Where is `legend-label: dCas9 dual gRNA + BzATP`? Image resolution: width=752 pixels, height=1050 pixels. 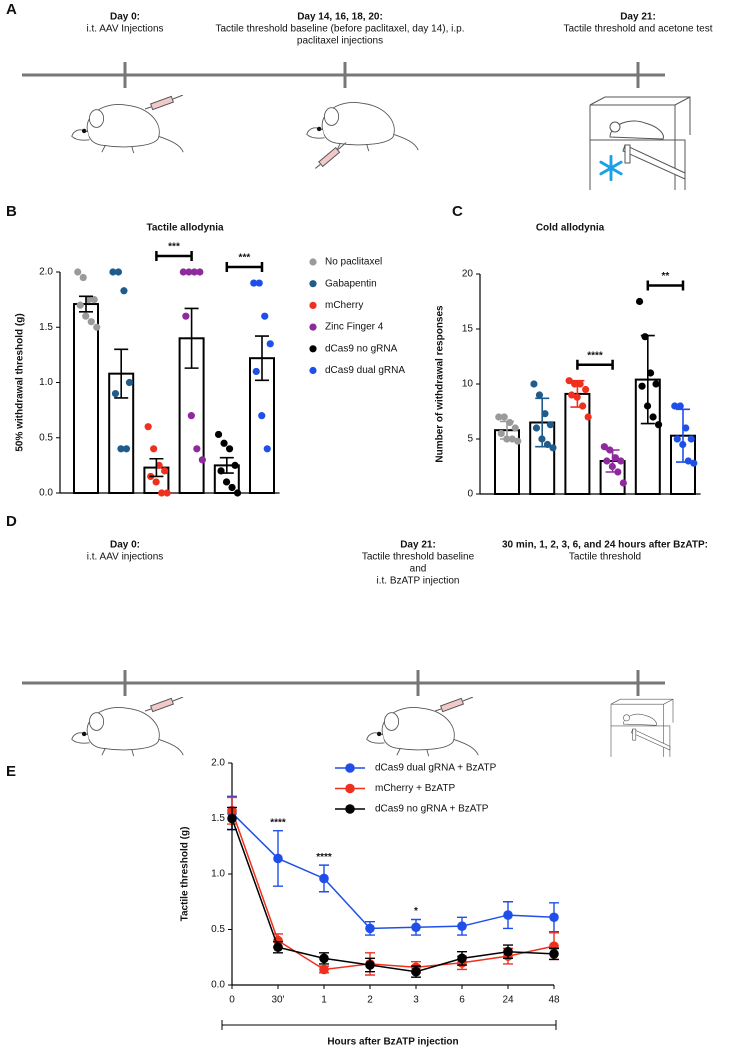 legend-label: dCas9 dual gRNA + BzATP is located at coordinates (436, 768).